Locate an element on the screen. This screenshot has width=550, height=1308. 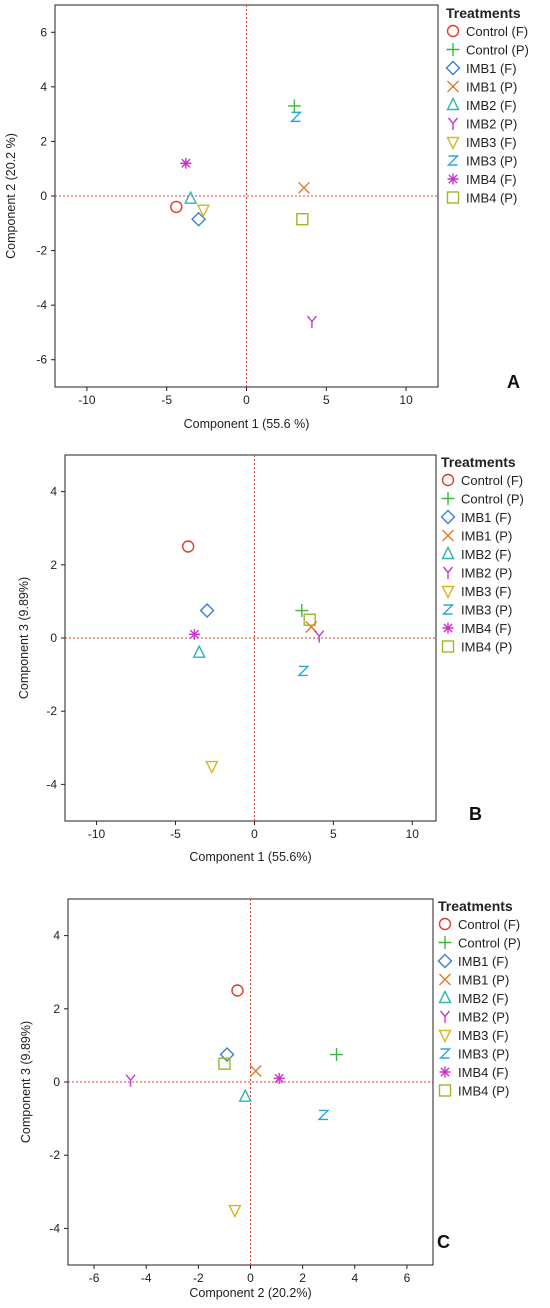
y-axis-label: Component 2 (20.2 %) is located at coordinates (11, 196).